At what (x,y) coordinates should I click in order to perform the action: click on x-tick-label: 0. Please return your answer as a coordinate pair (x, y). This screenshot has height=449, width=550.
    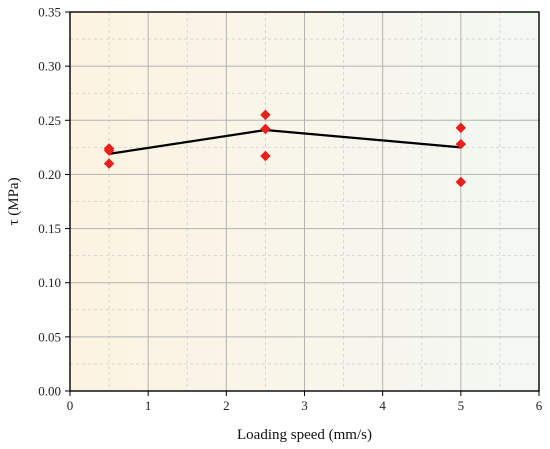
    Looking at the image, I should click on (70, 405).